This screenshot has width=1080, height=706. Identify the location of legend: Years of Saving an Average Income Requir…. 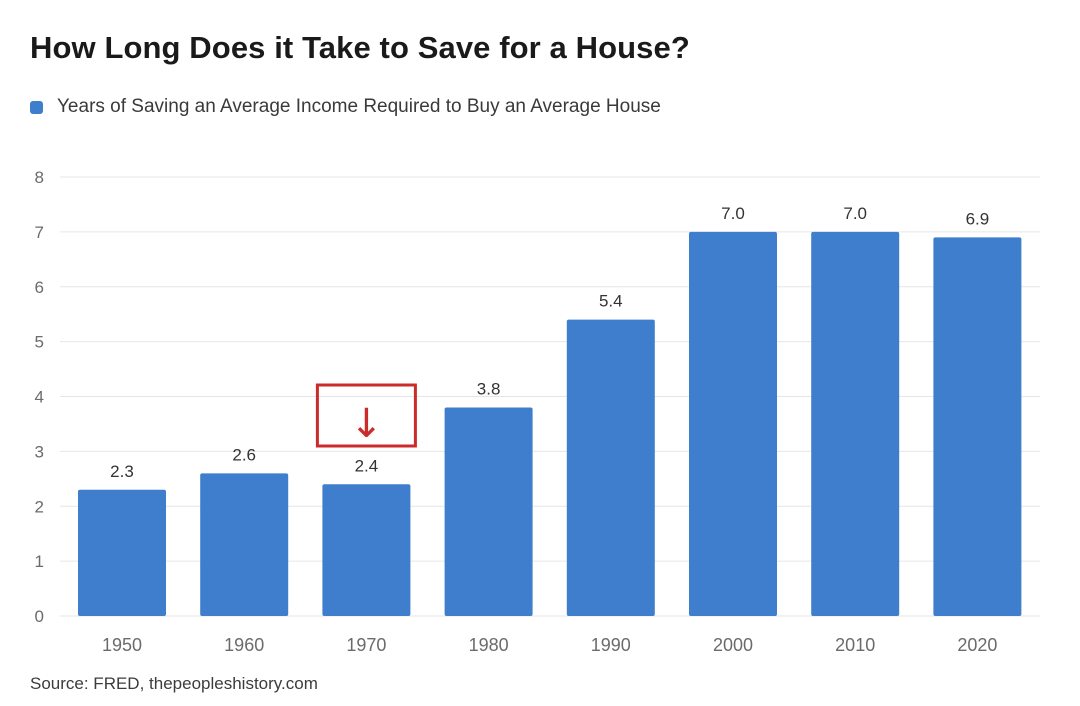
(345, 107).